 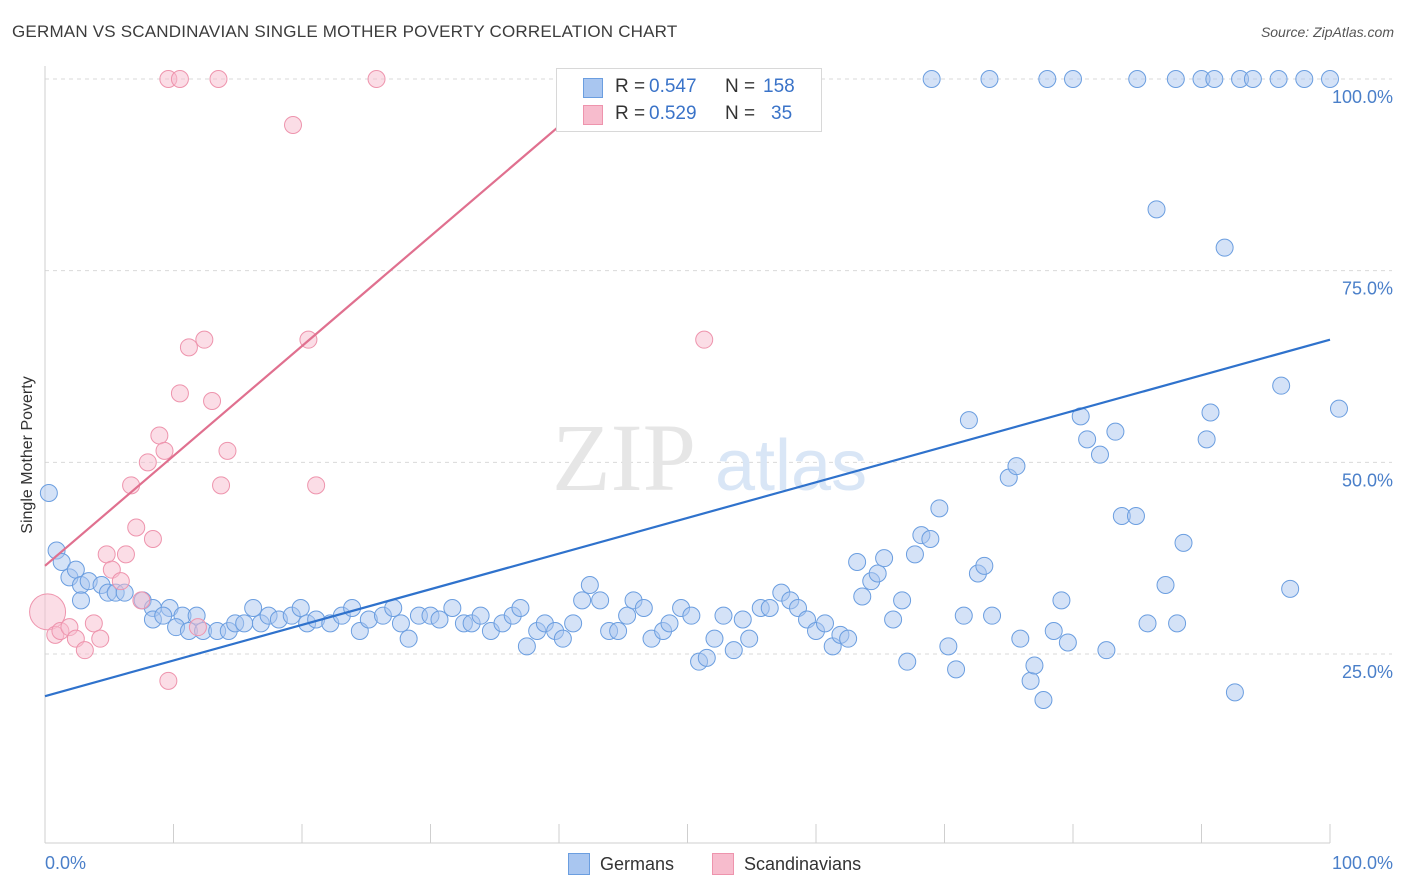 What do you see at coordinates (673, 86) in the screenshot?
I see `german-r-value: 0.547` at bounding box center [673, 86].